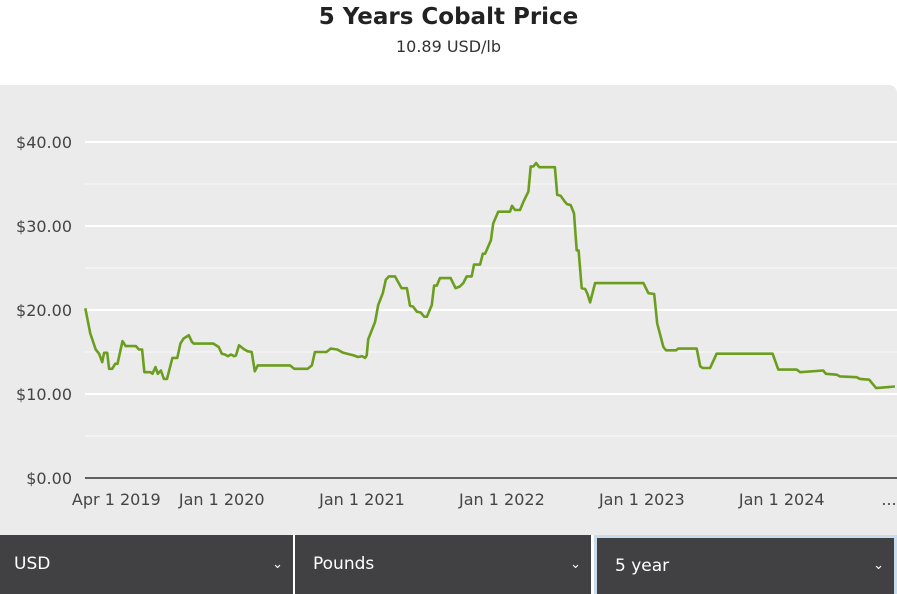  Describe the element at coordinates (745, 564) in the screenshot. I see `period-select: 5 year ⌄` at that location.